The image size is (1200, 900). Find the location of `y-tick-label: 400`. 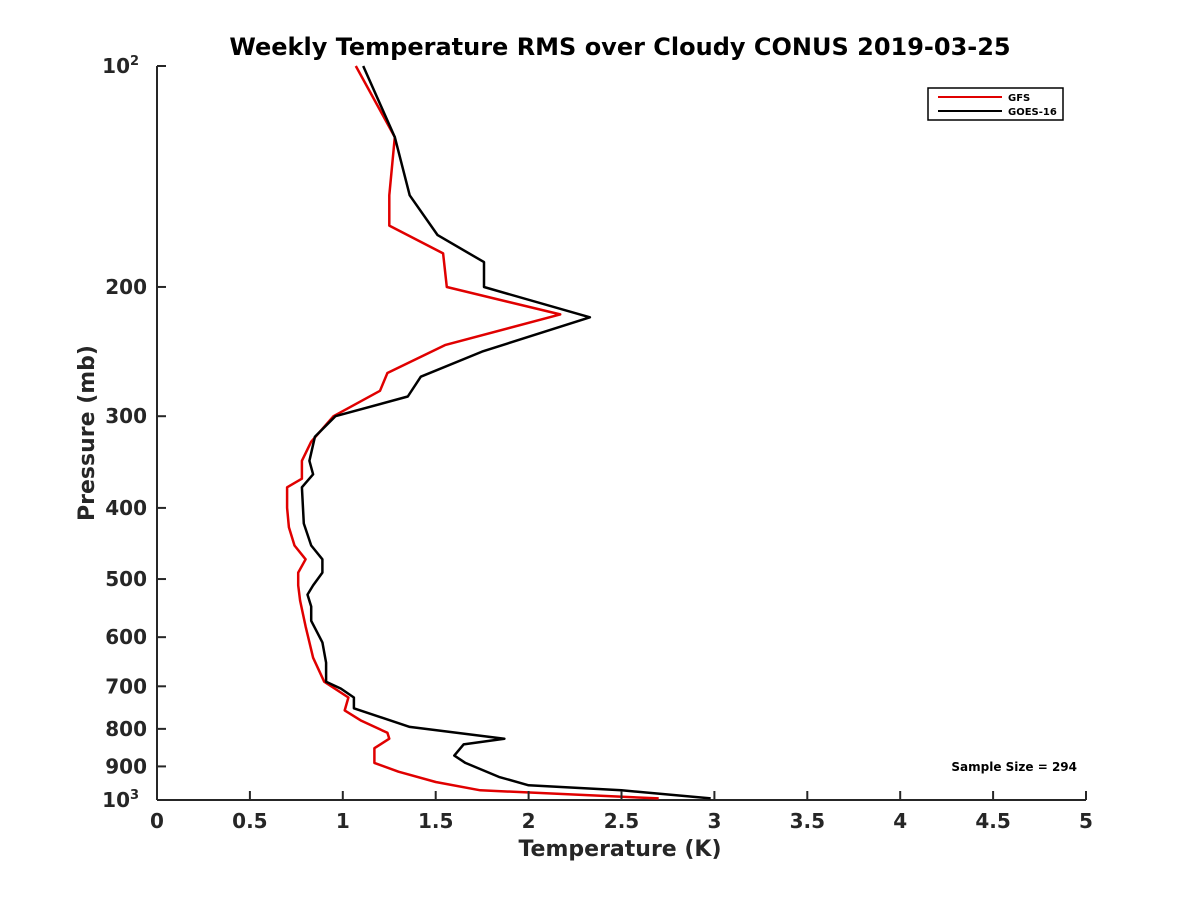

y-tick-label: 400 is located at coordinates (126, 508).